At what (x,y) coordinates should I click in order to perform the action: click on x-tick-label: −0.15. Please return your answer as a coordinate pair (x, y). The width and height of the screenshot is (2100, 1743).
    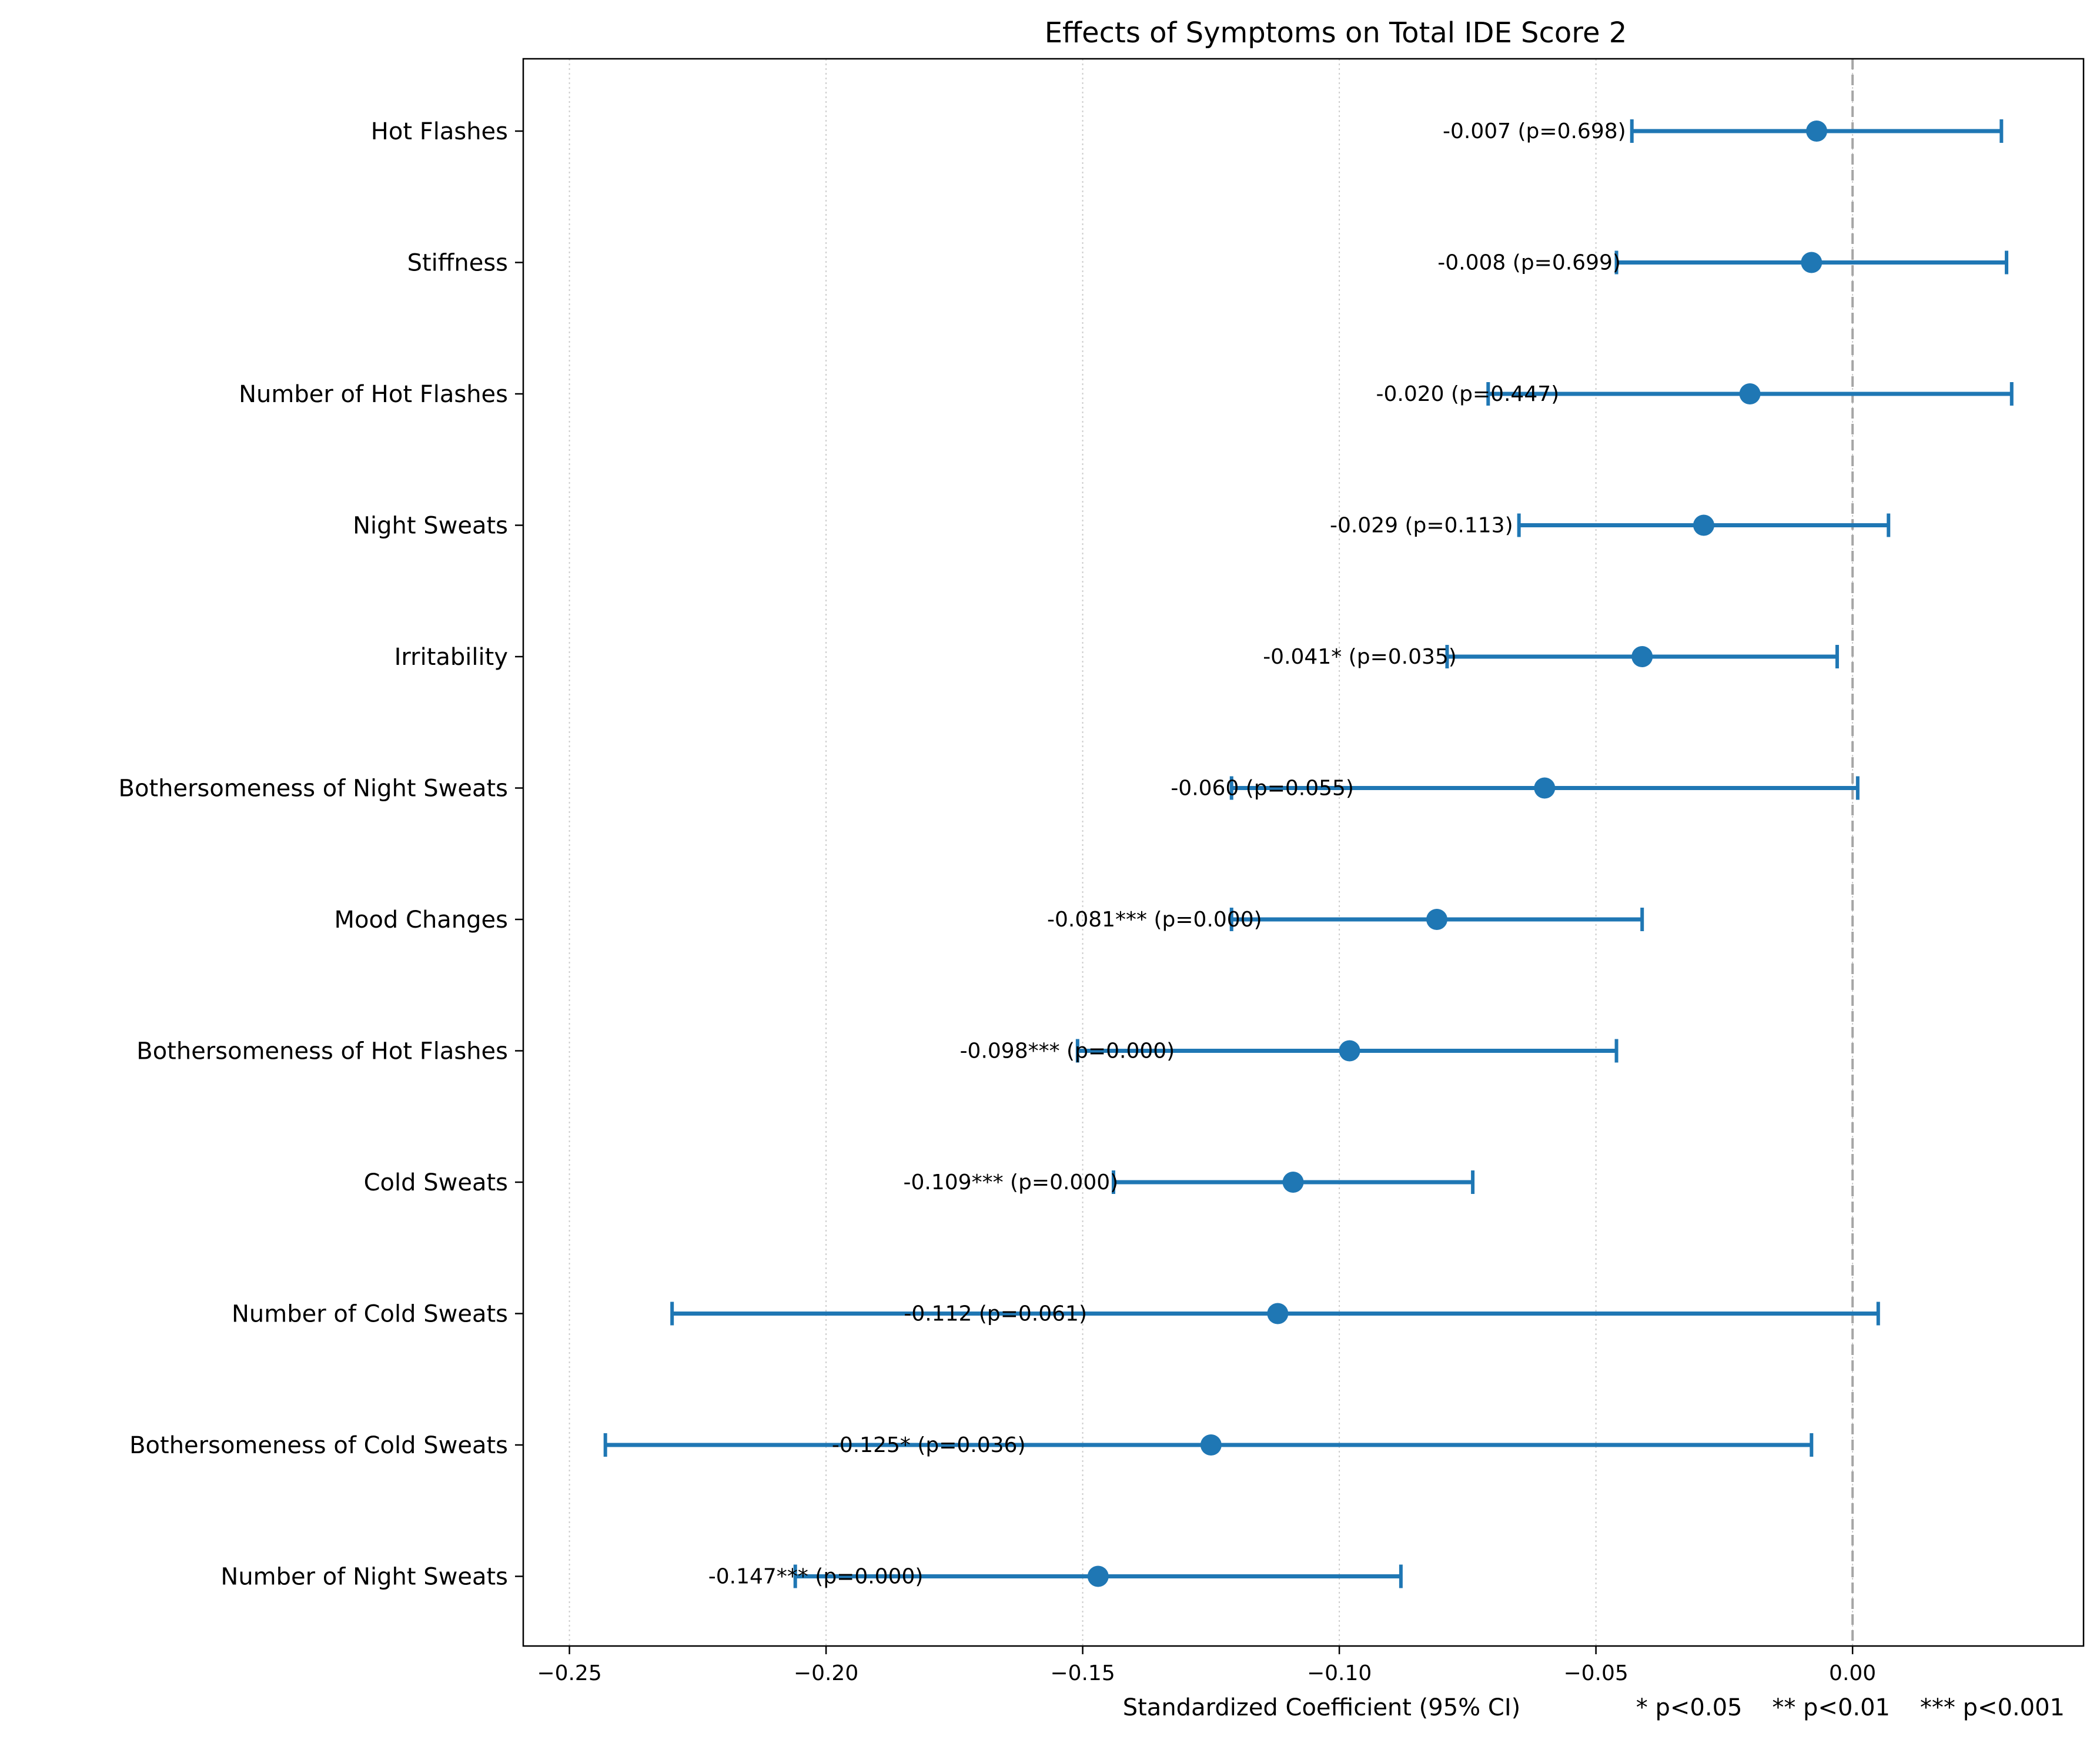
    Looking at the image, I should click on (1082, 1673).